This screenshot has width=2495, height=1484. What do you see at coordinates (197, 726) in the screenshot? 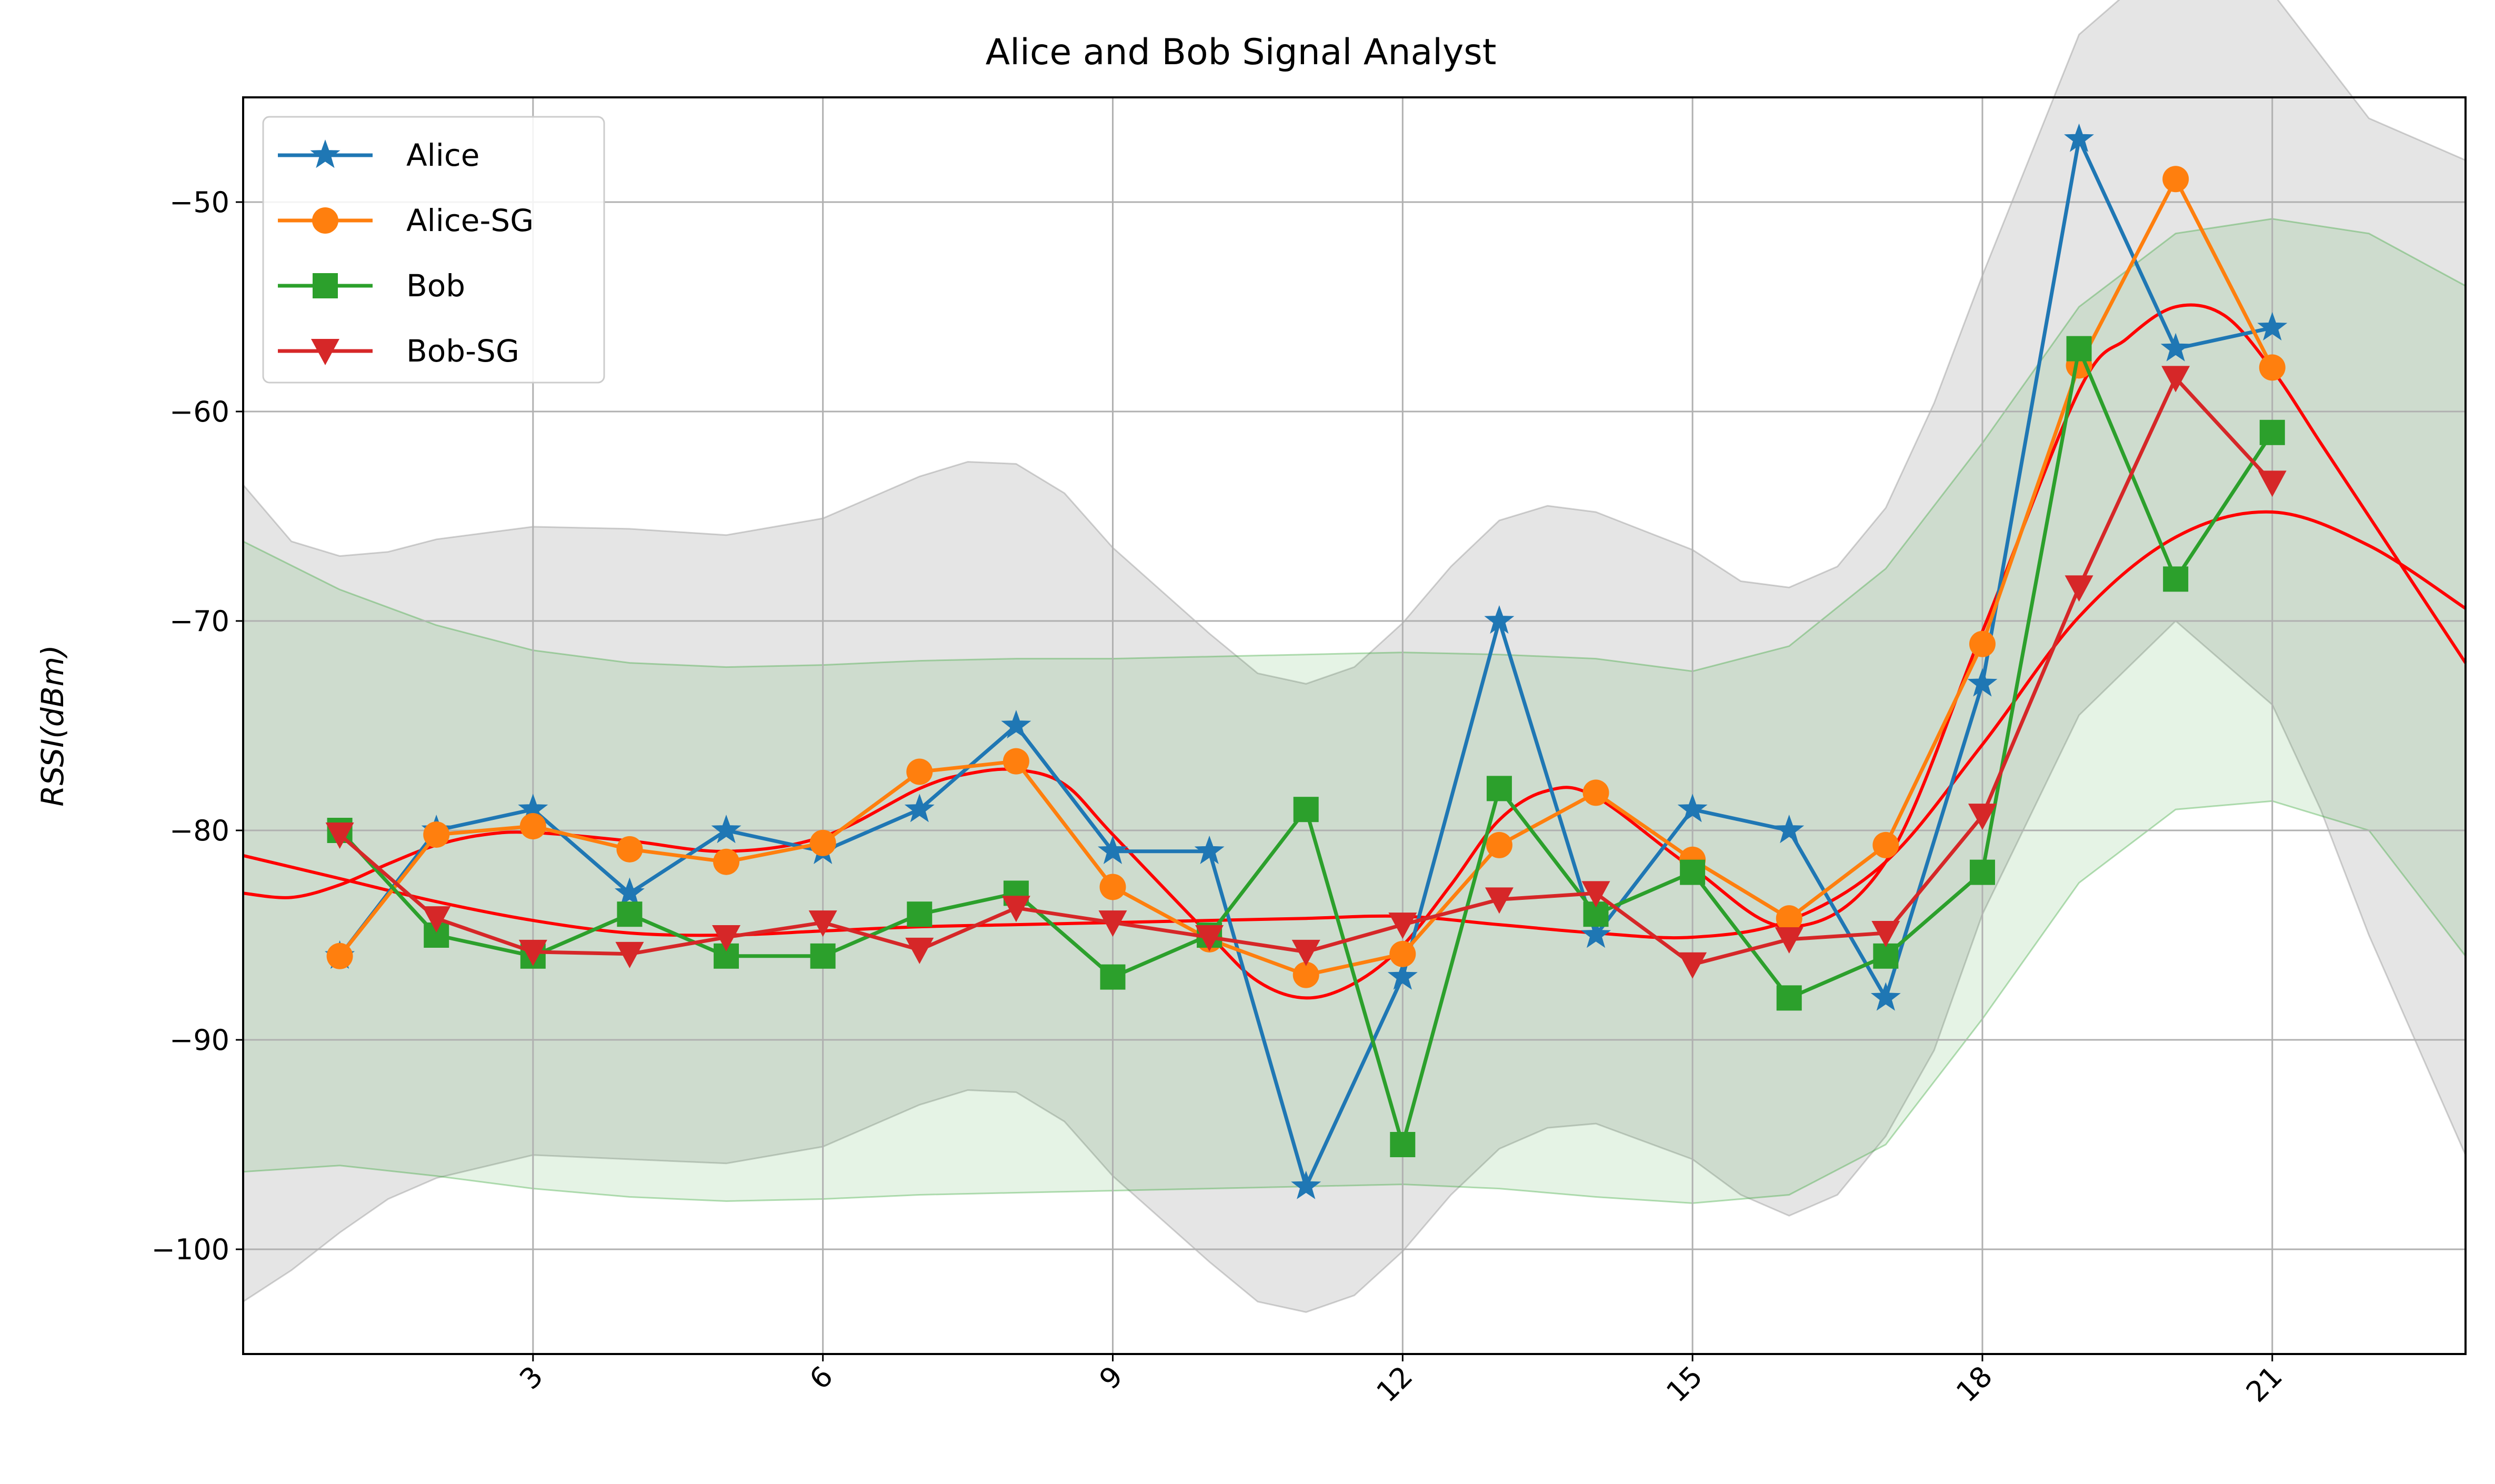
I see `y-axis-ticks: −50 −60 −70 −80 −90 −100` at bounding box center [197, 726].